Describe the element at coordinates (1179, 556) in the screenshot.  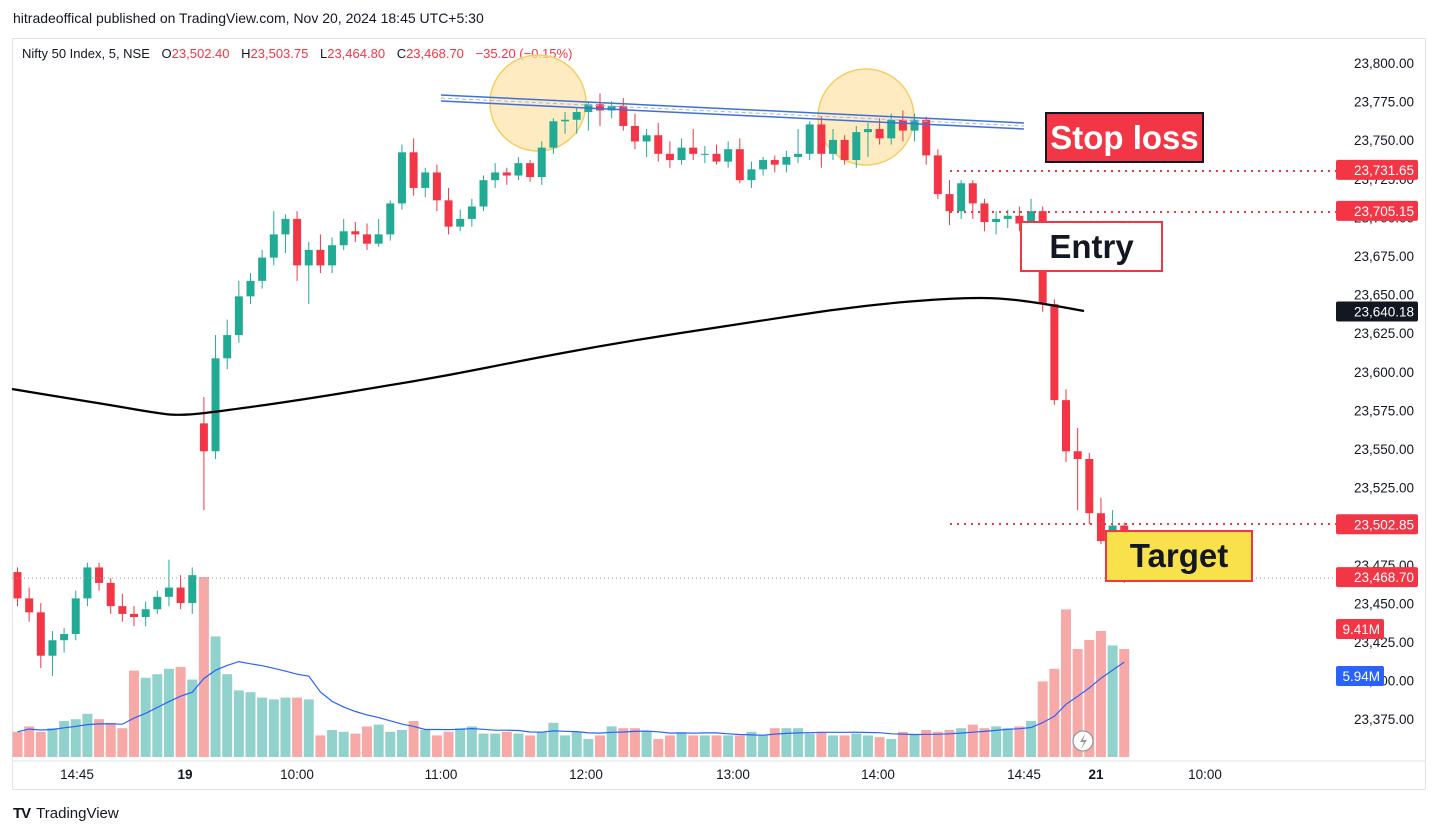
I see `target-annotation: Target` at that location.